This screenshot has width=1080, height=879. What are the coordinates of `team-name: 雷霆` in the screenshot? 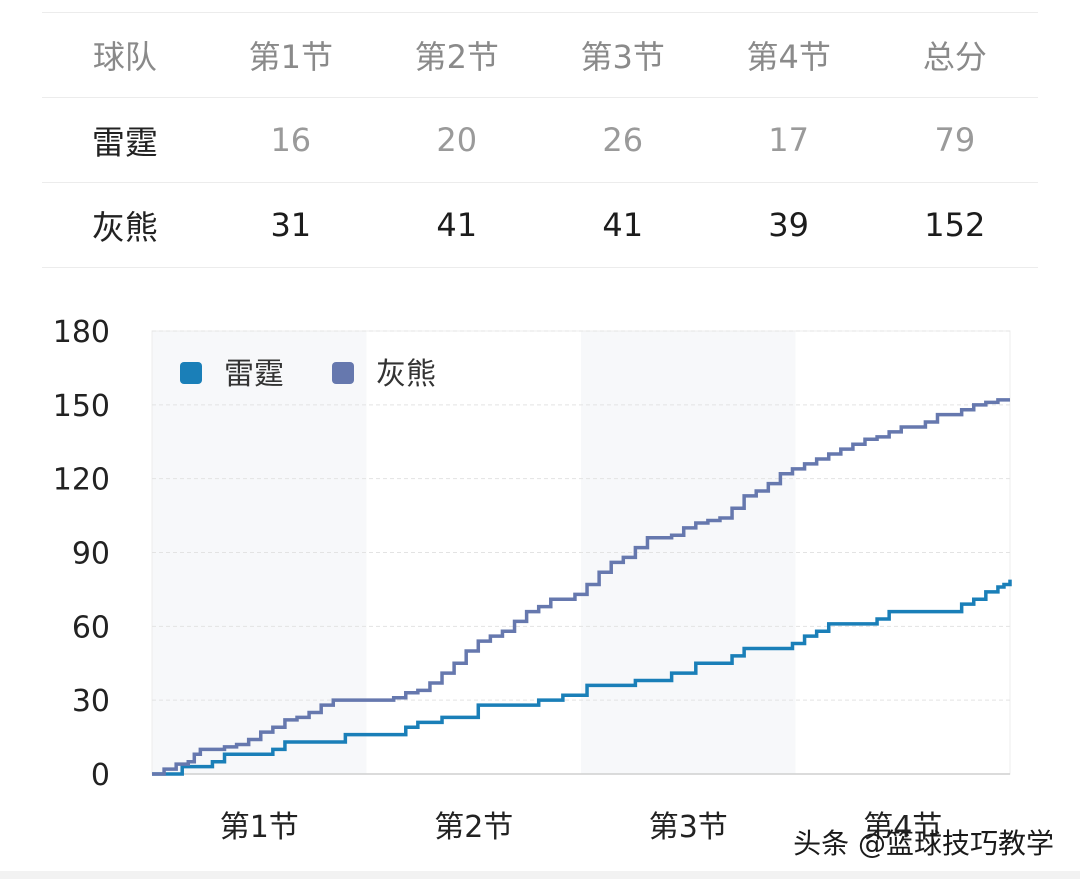 It's located at (125, 140).